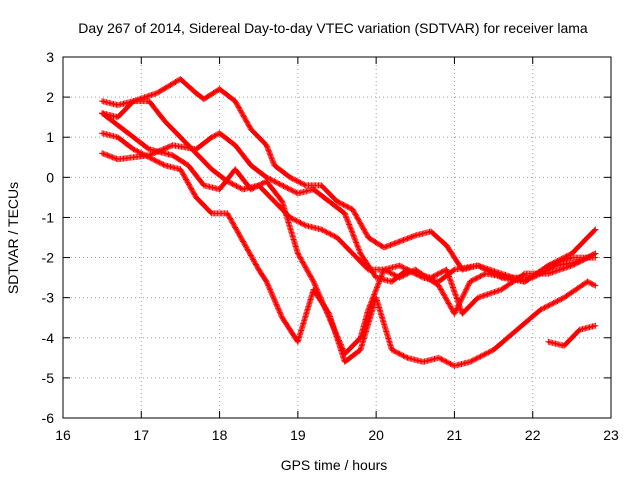  What do you see at coordinates (611, 435) in the screenshot?
I see `x-tick-label: 23` at bounding box center [611, 435].